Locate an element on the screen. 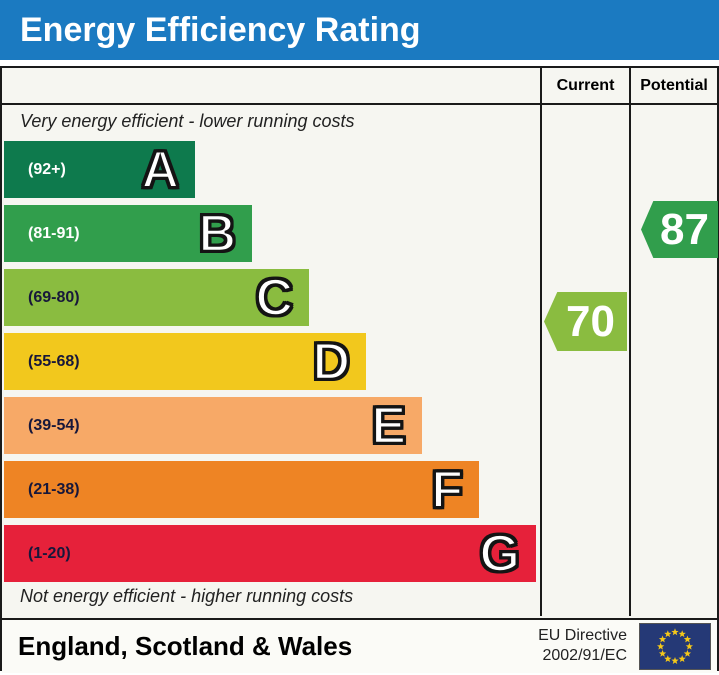  potential-indicator: 87 is located at coordinates (679, 229).